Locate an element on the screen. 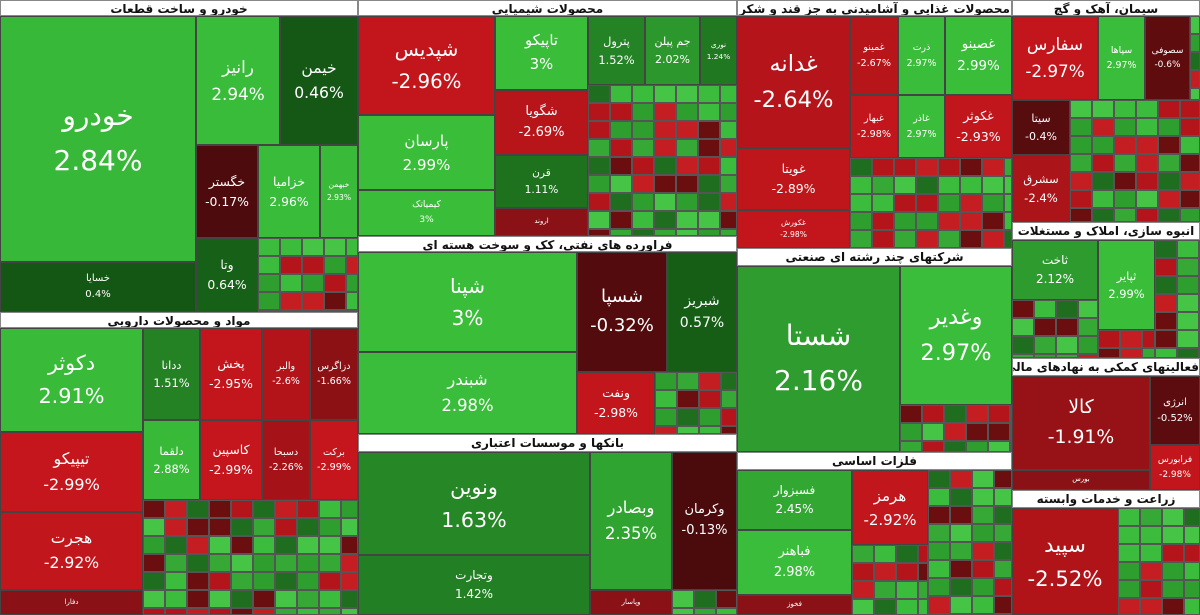  stock-tile: غصینو 2.99% is located at coordinates (978, 55).